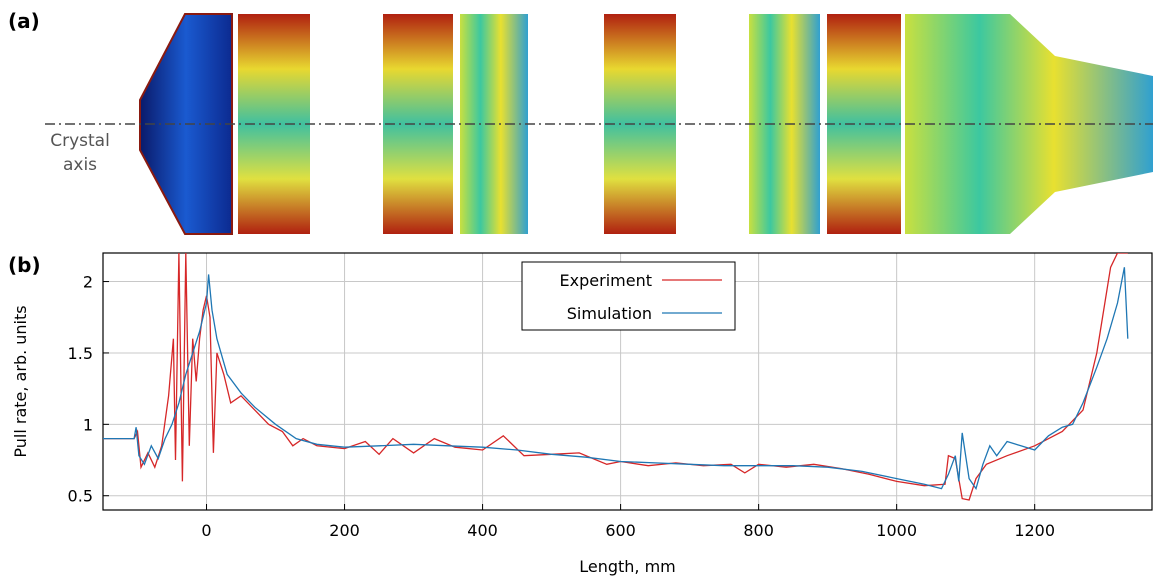 Image resolution: width=1153 pixels, height=580 pixels. What do you see at coordinates (896, 530) in the screenshot?
I see `x-tick-label: 1000` at bounding box center [896, 530].